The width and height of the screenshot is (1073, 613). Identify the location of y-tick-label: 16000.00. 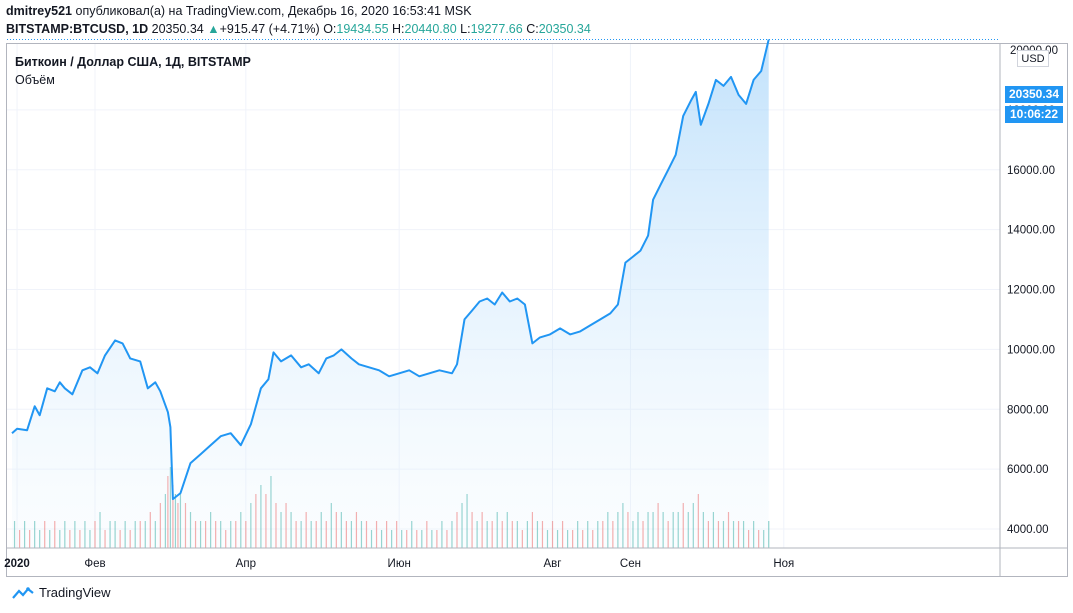
(1031, 171).